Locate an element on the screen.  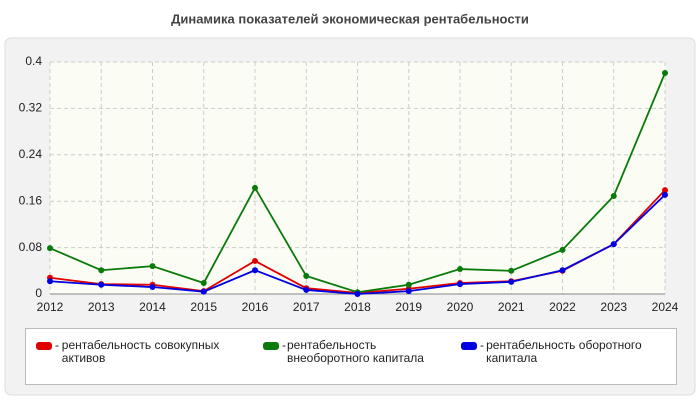
x-tick-label: 2022 is located at coordinates (562, 307).